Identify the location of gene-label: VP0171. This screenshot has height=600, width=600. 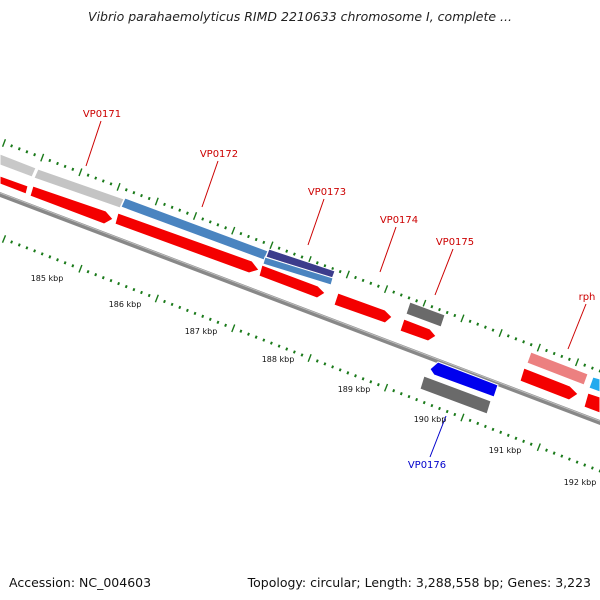
(102, 114).